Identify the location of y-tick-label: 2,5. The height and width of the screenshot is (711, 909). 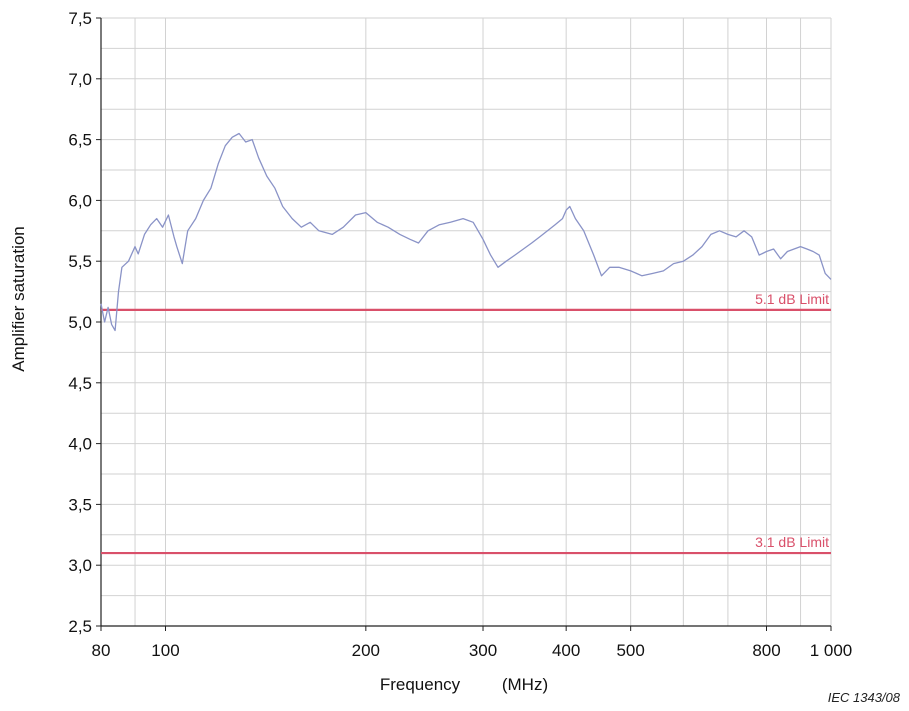
(80, 626).